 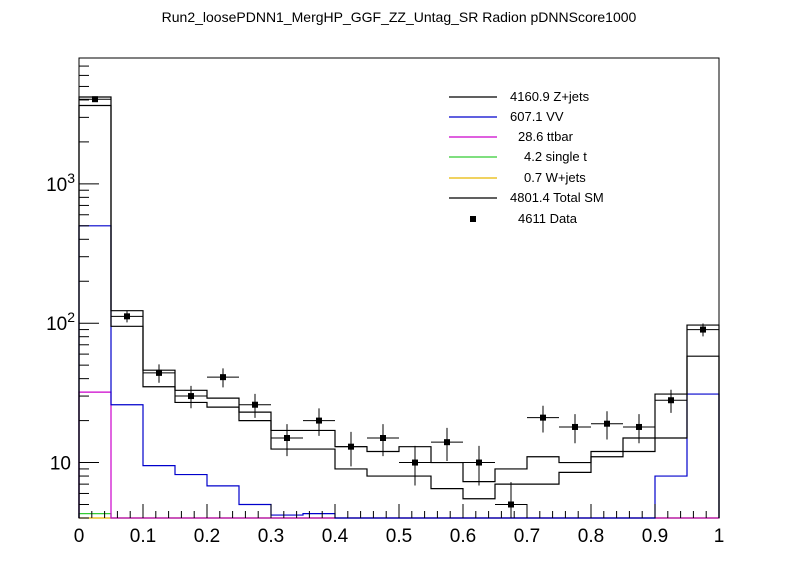 I want to click on x-tick-label: 0.9, so click(x=655, y=536).